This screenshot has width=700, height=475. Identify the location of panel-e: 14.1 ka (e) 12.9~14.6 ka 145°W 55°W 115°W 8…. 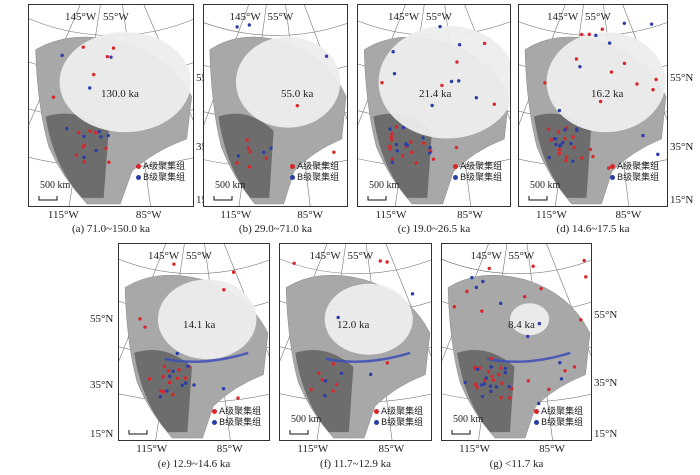
(180, 357).